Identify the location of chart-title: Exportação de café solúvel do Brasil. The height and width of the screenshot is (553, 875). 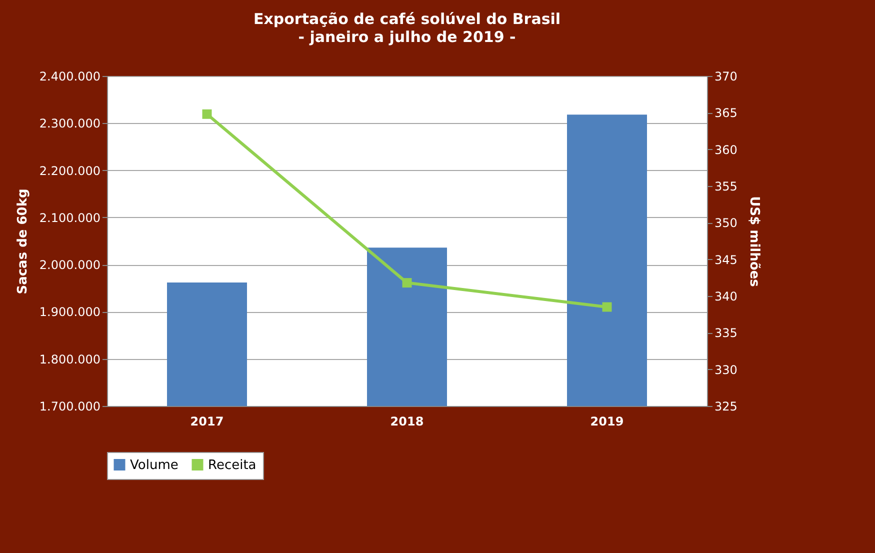
(407, 19).